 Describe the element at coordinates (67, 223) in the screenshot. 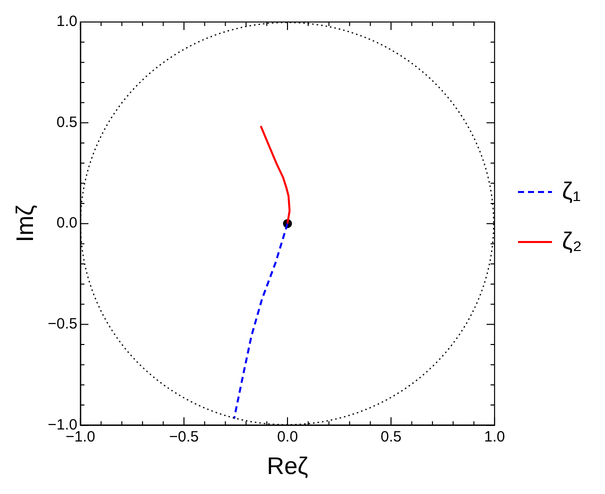

I see `y-tick-label: 0.0` at that location.